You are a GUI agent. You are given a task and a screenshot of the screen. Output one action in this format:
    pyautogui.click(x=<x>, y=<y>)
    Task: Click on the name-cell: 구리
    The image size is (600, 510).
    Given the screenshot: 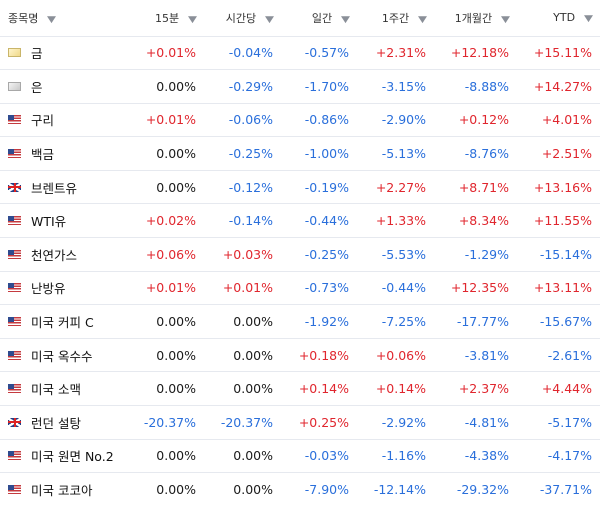 What is the action you would take?
    pyautogui.click(x=65, y=120)
    